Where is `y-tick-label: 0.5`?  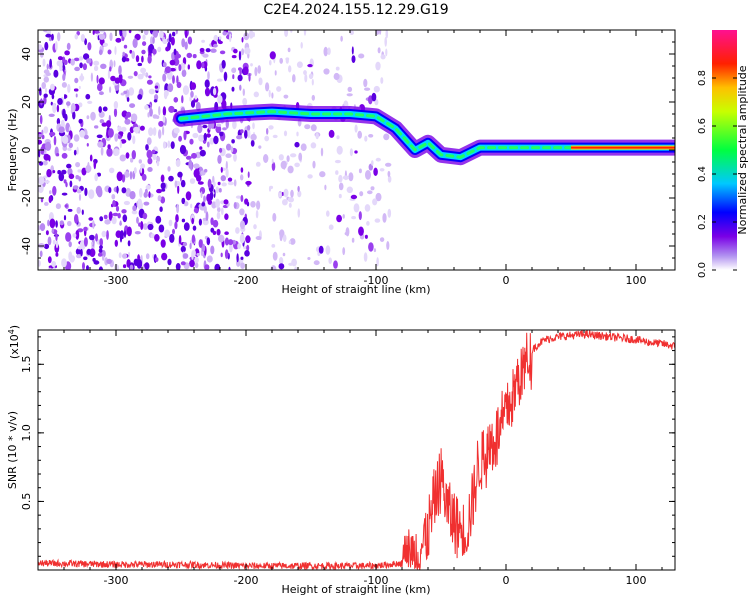
y-tick-label: 0.5 is located at coordinates (26, 502).